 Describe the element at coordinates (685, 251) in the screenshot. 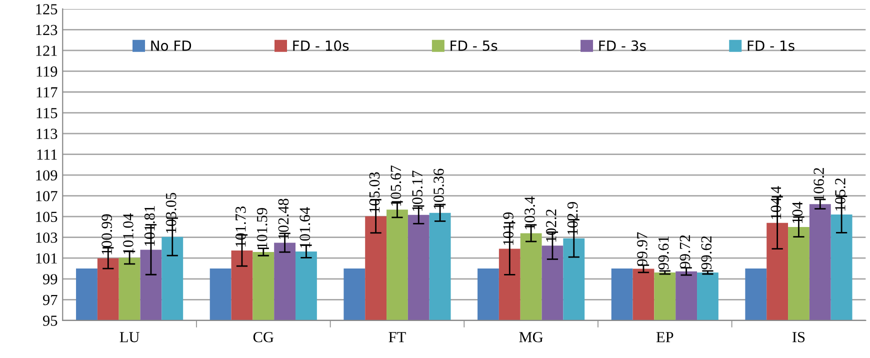

I see `data-label: 99.72` at that location.